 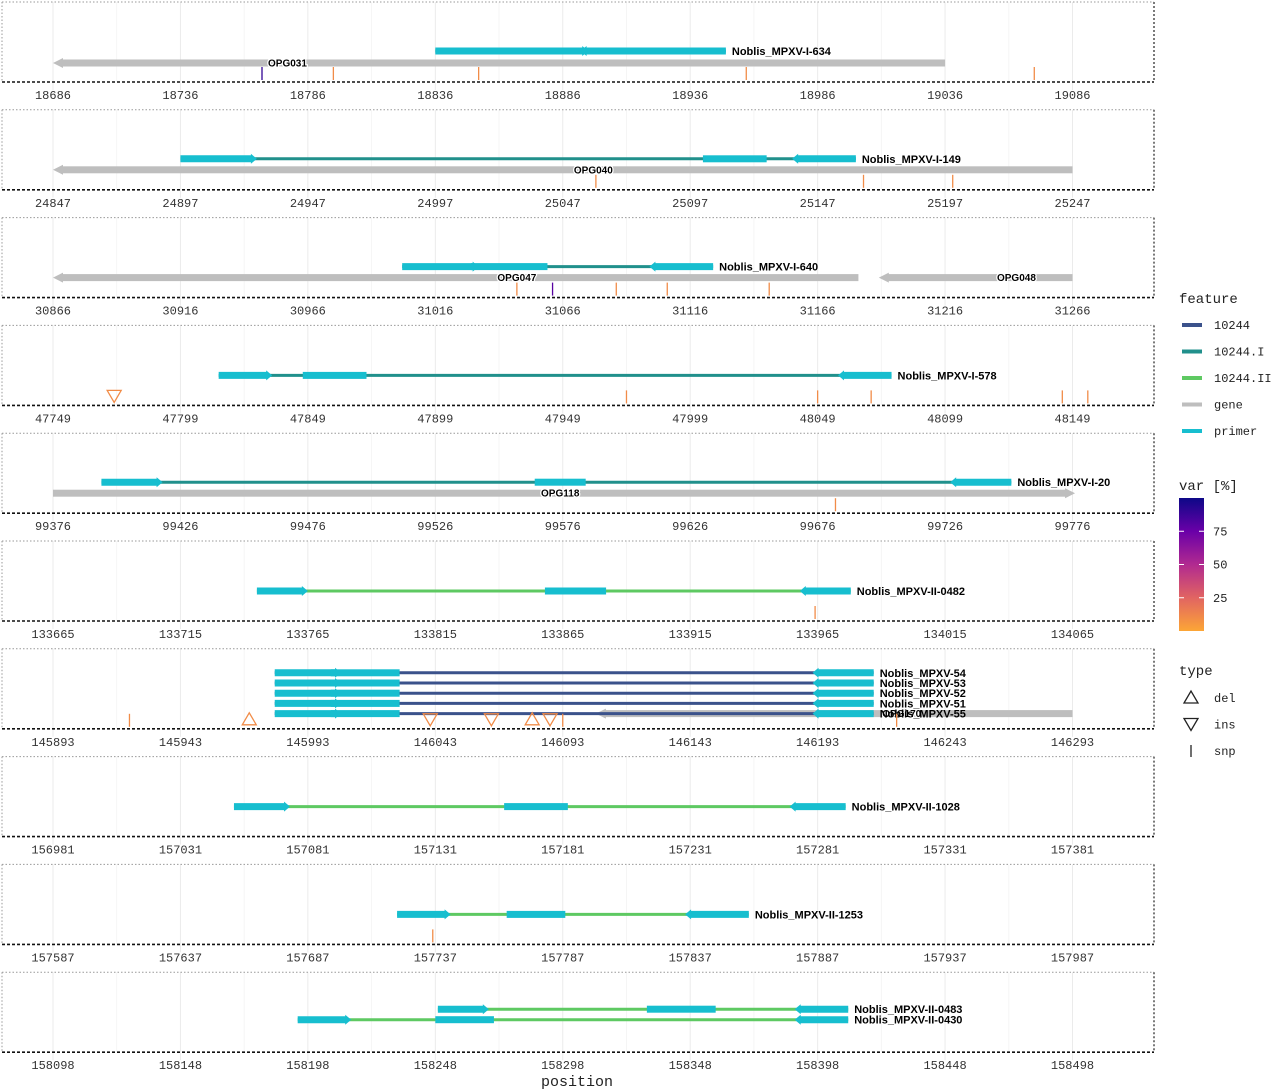 I want to click on gene-OPG048: OPG048, so click(x=975, y=278).